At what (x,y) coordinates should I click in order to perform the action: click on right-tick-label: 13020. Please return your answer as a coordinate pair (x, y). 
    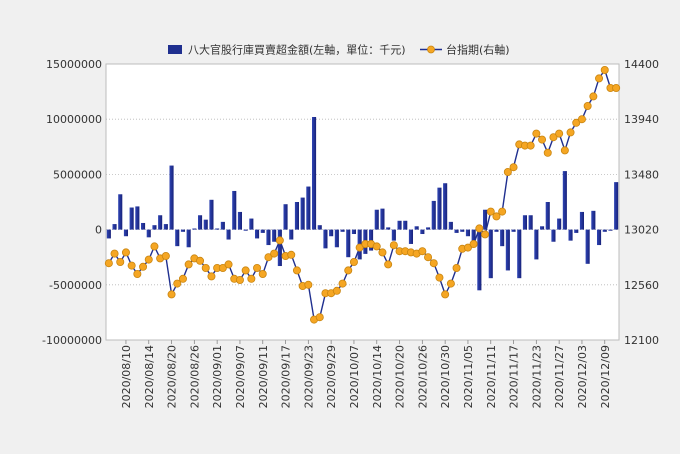
    Looking at the image, I should click on (641, 230).